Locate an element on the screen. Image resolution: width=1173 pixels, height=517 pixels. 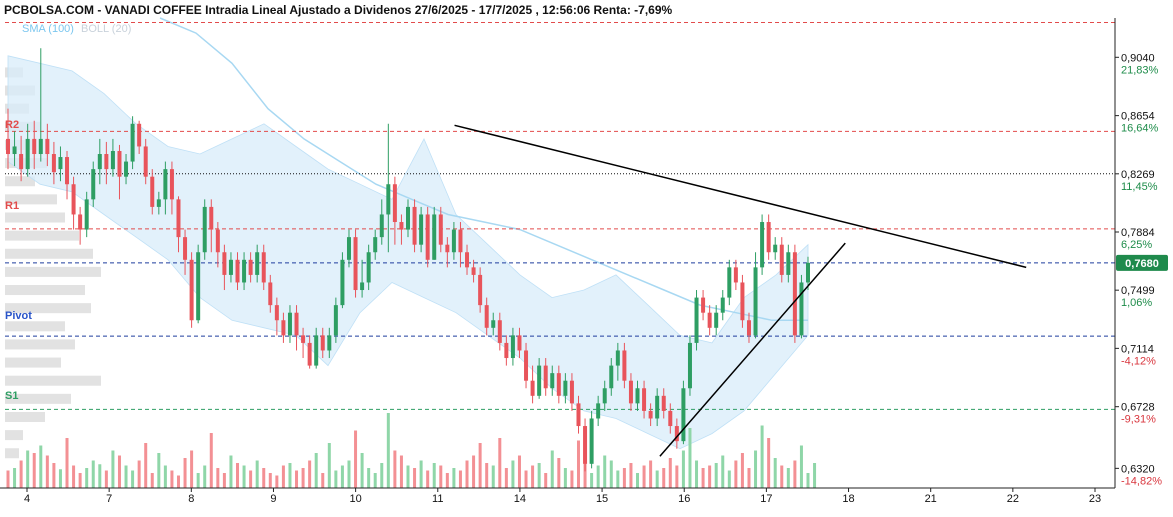
sma-legend: SMA (100) is located at coordinates (48, 29).